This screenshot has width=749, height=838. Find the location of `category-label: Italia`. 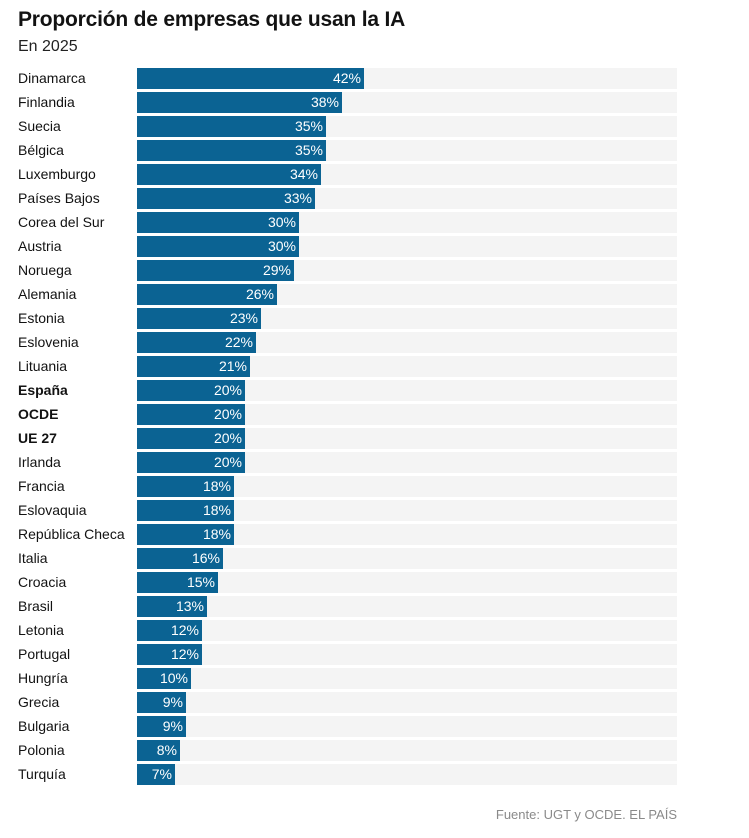

category-label: Italia is located at coordinates (33, 558).